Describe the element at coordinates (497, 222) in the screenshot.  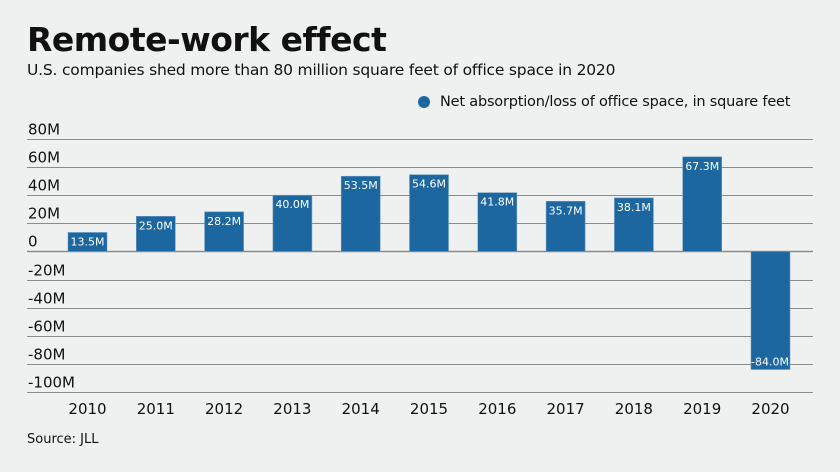
I see `bar-2016` at that location.